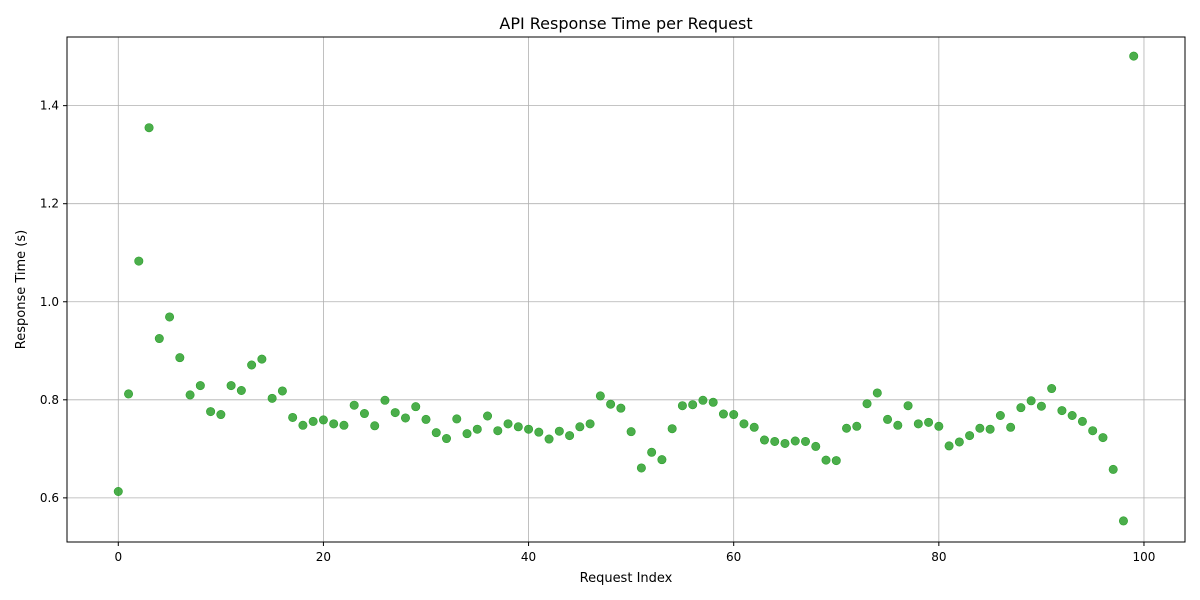 This screenshot has height=600, width=1200. What do you see at coordinates (21, 289) in the screenshot?
I see `y-axis-label: Response Time (s)` at bounding box center [21, 289].